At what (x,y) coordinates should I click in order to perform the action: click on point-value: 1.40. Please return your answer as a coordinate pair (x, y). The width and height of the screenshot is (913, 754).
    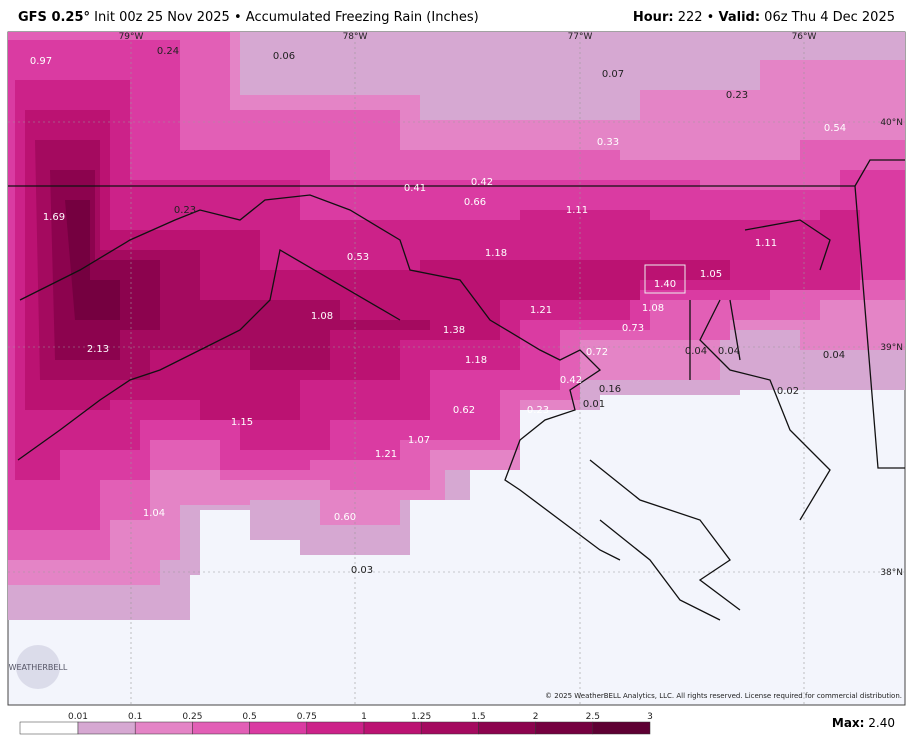
    Looking at the image, I should click on (665, 284).